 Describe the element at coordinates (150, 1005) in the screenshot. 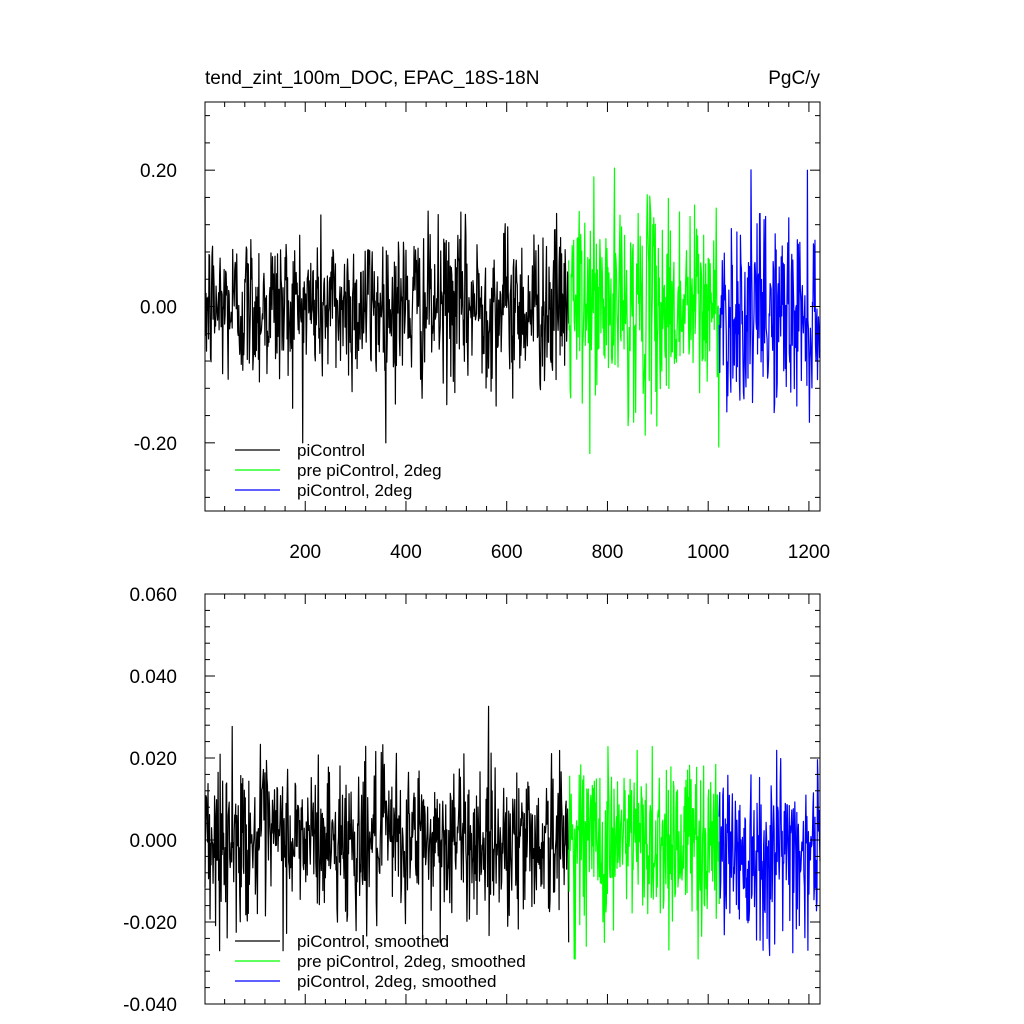

I see `bottom-y-tick-label: -0.040` at that location.